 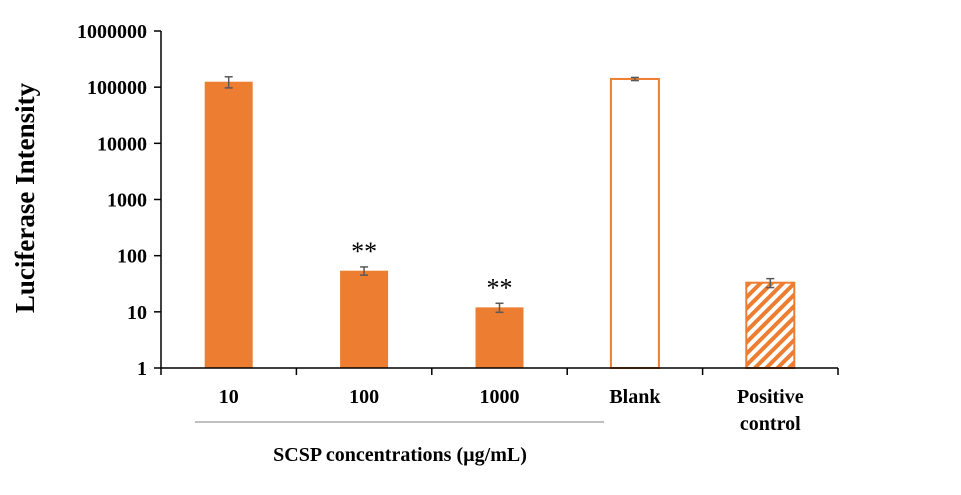 I want to click on x-tick-label: Blank, so click(x=635, y=397).